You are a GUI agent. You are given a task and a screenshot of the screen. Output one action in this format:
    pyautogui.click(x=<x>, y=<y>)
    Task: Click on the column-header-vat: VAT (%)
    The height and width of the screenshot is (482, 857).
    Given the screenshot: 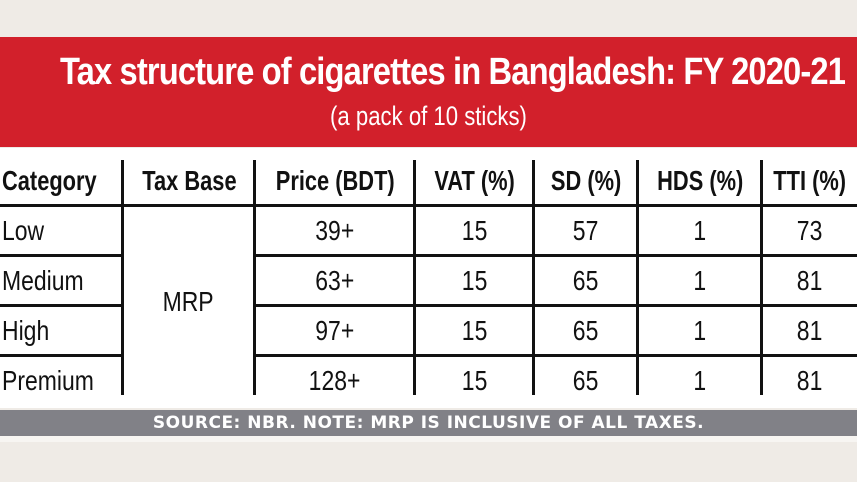 What is the action you would take?
    pyautogui.click(x=474, y=180)
    